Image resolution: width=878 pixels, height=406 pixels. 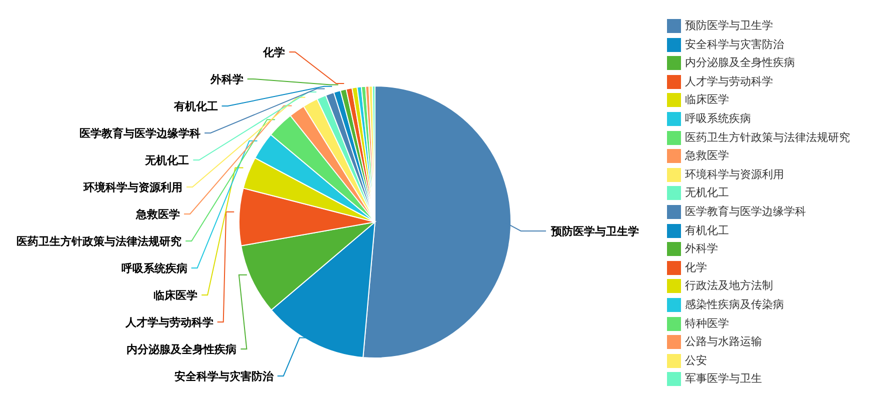 What do you see at coordinates (181, 349) in the screenshot?
I see `slice-label: 内分泌腺及全身性疾病` at bounding box center [181, 349].